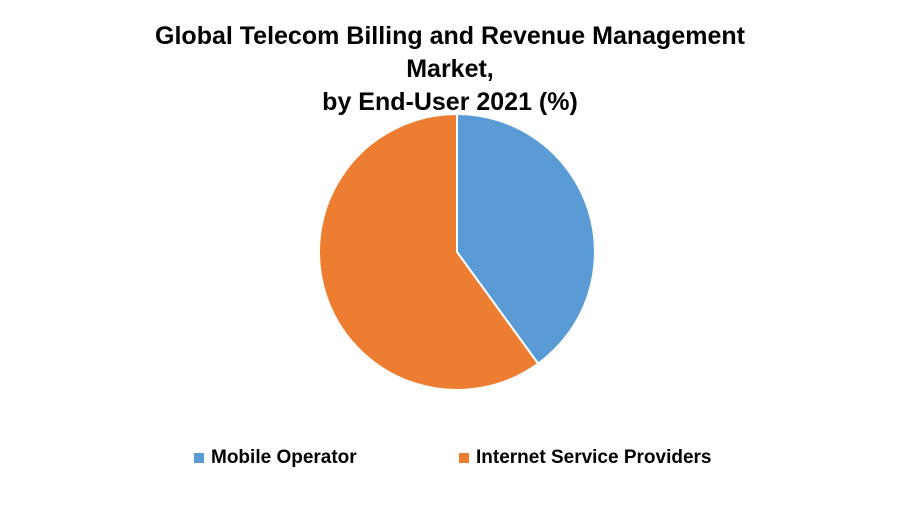 The height and width of the screenshot is (525, 900). What do you see at coordinates (450, 102) in the screenshot?
I see `chart-title-line-3: by End-User 2021 (%)` at bounding box center [450, 102].